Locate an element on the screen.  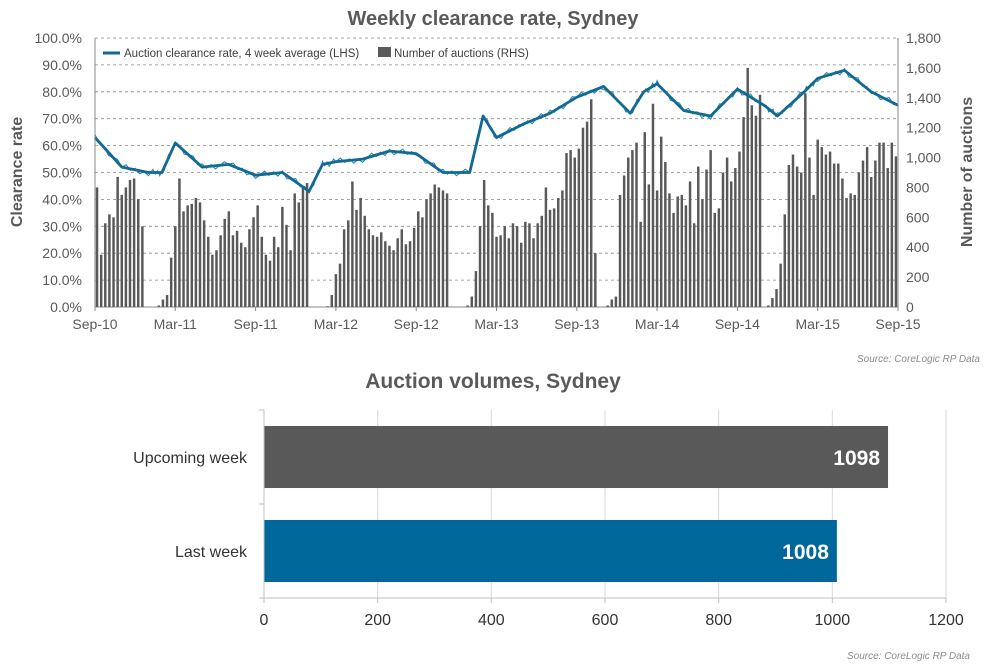
auctions-y-tick: 600 is located at coordinates (918, 217).